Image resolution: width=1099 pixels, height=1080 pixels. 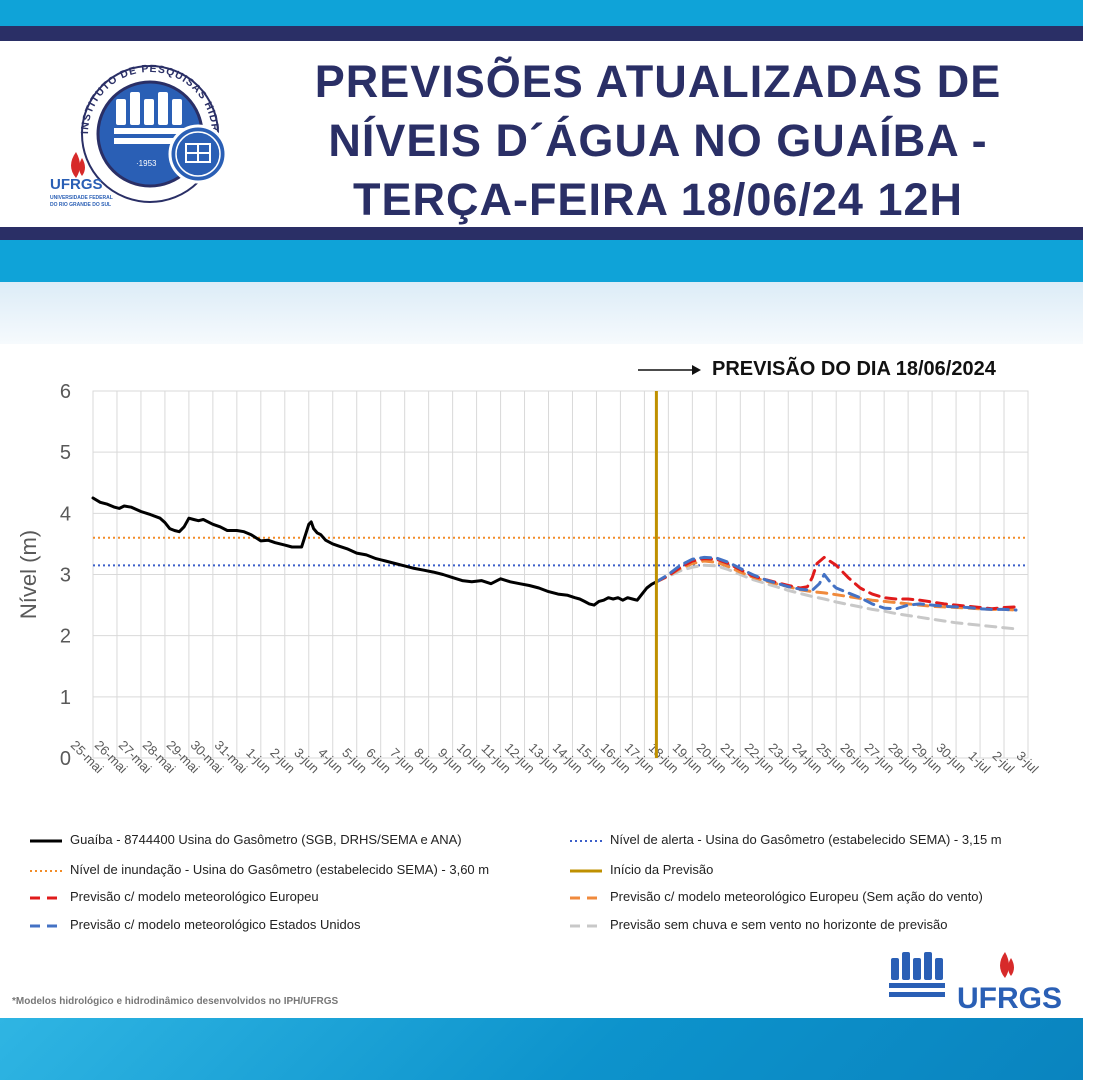 I want to click on title-line-1: PREVISÕES ATUALIZADAS DE, so click(x=658, y=81).